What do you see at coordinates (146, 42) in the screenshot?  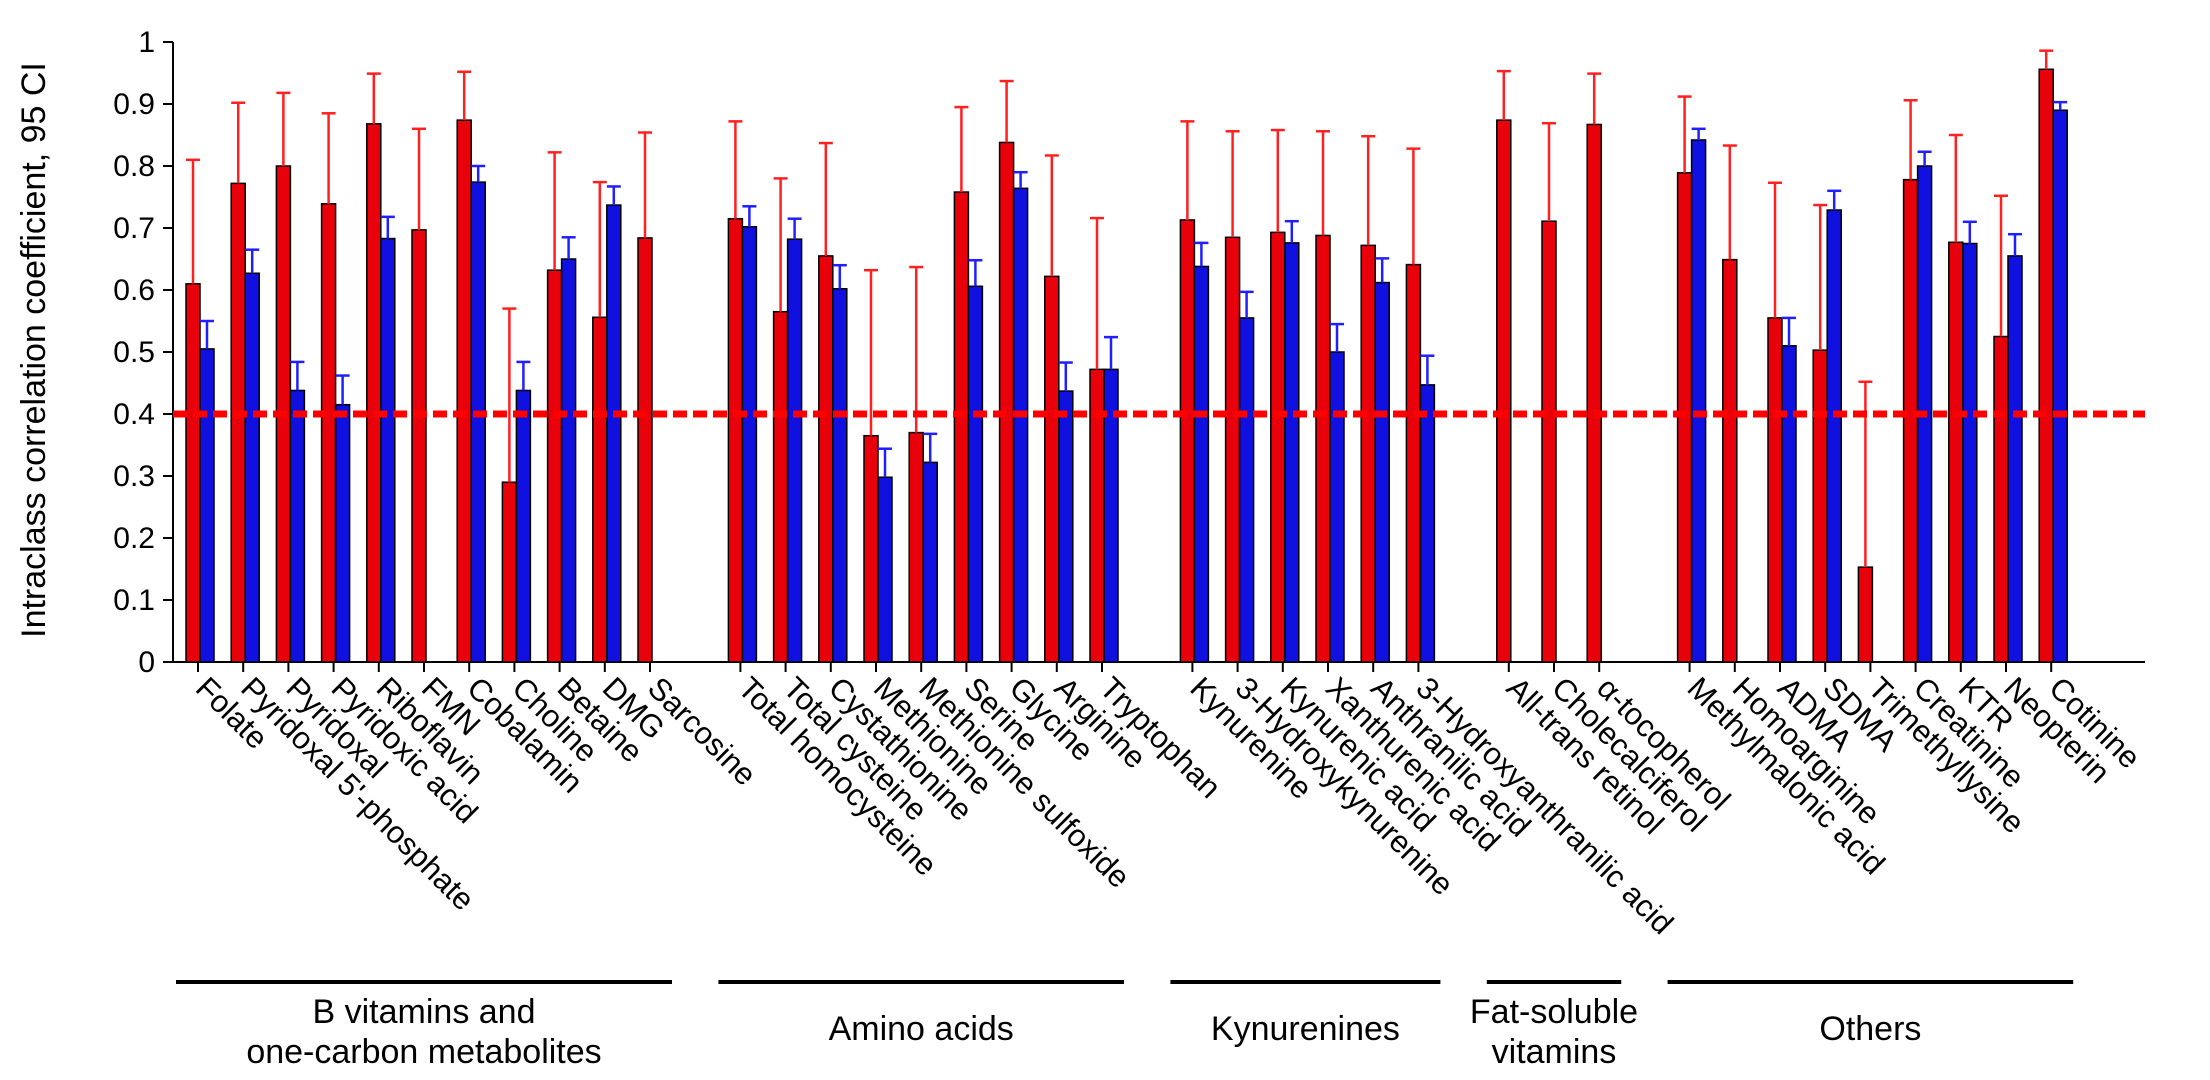 I see `y-tick-label: 1` at bounding box center [146, 42].